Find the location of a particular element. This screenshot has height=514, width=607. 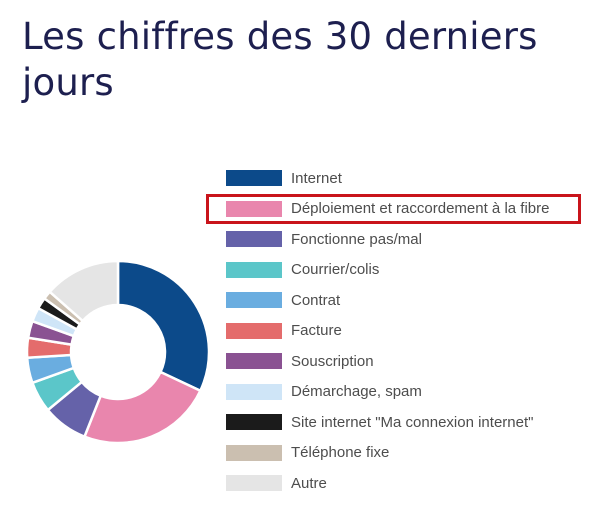

legend-label: Site internet "Ma connexion internet" is located at coordinates (412, 422).